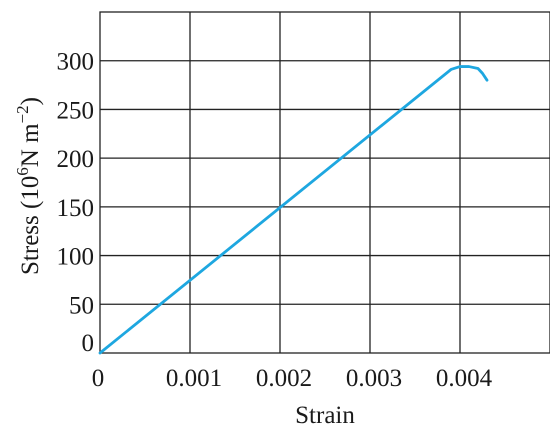  What do you see at coordinates (325, 415) in the screenshot?
I see `x-axis-label: Strain` at bounding box center [325, 415].